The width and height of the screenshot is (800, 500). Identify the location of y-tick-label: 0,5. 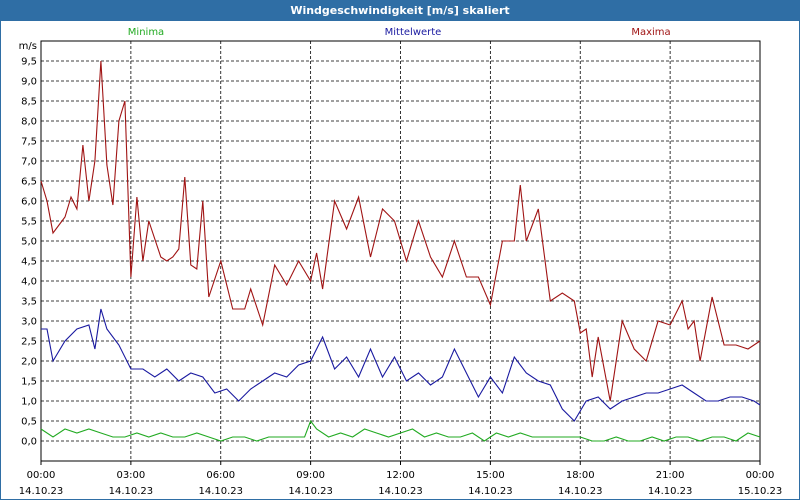
(29, 422).